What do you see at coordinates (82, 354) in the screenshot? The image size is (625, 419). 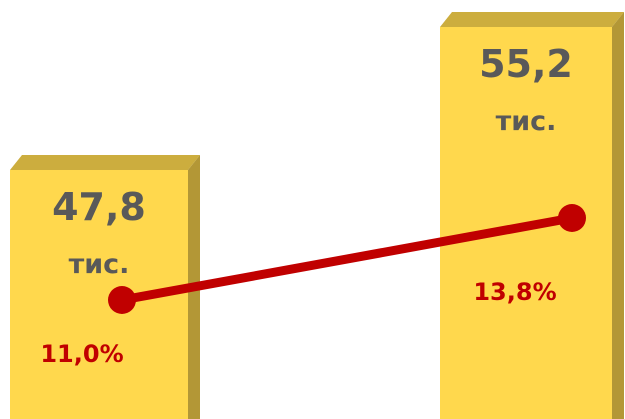 I see `line-value-label: 11,0%` at bounding box center [82, 354].